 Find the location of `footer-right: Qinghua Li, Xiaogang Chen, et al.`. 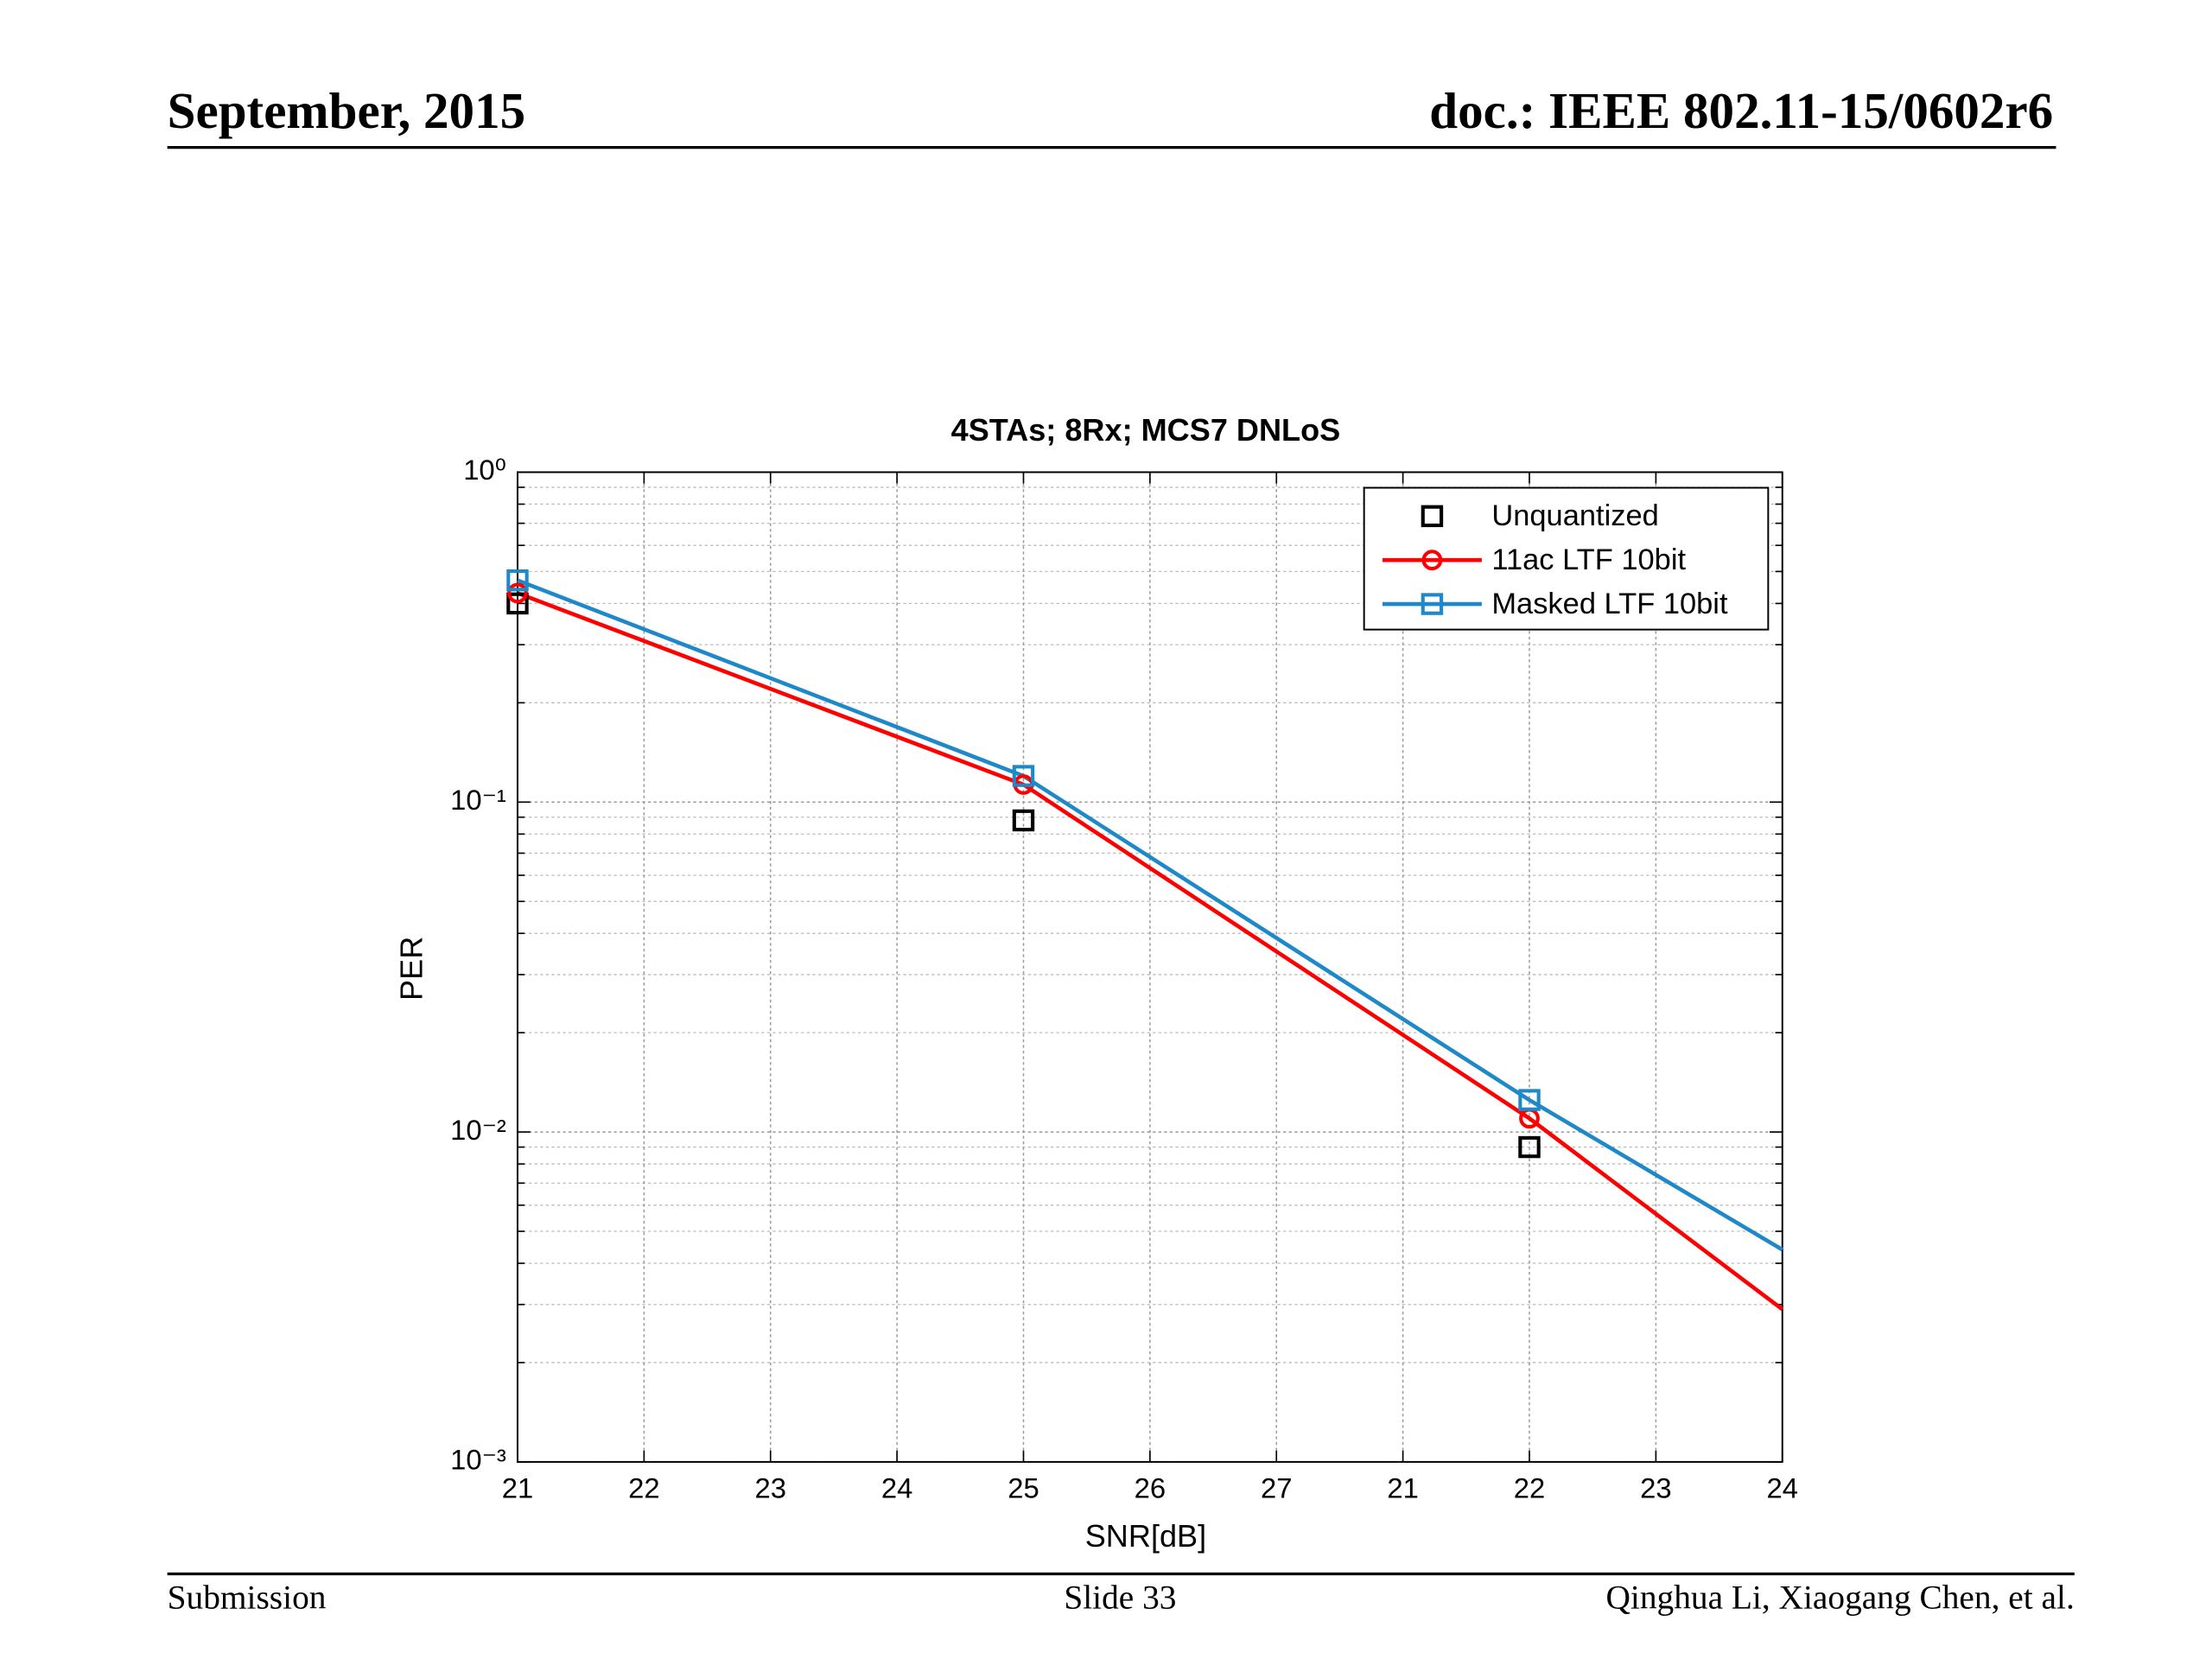

footer-right: Qinghua Li, Xiaogang Chen, et al. is located at coordinates (1839, 1598).